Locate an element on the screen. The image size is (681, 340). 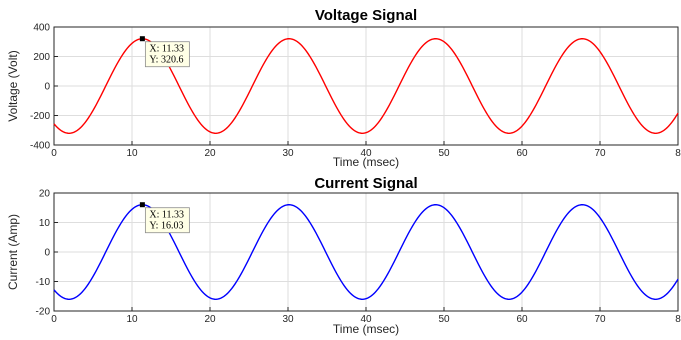
y-tick-label: 20 is located at coordinates (45, 194).